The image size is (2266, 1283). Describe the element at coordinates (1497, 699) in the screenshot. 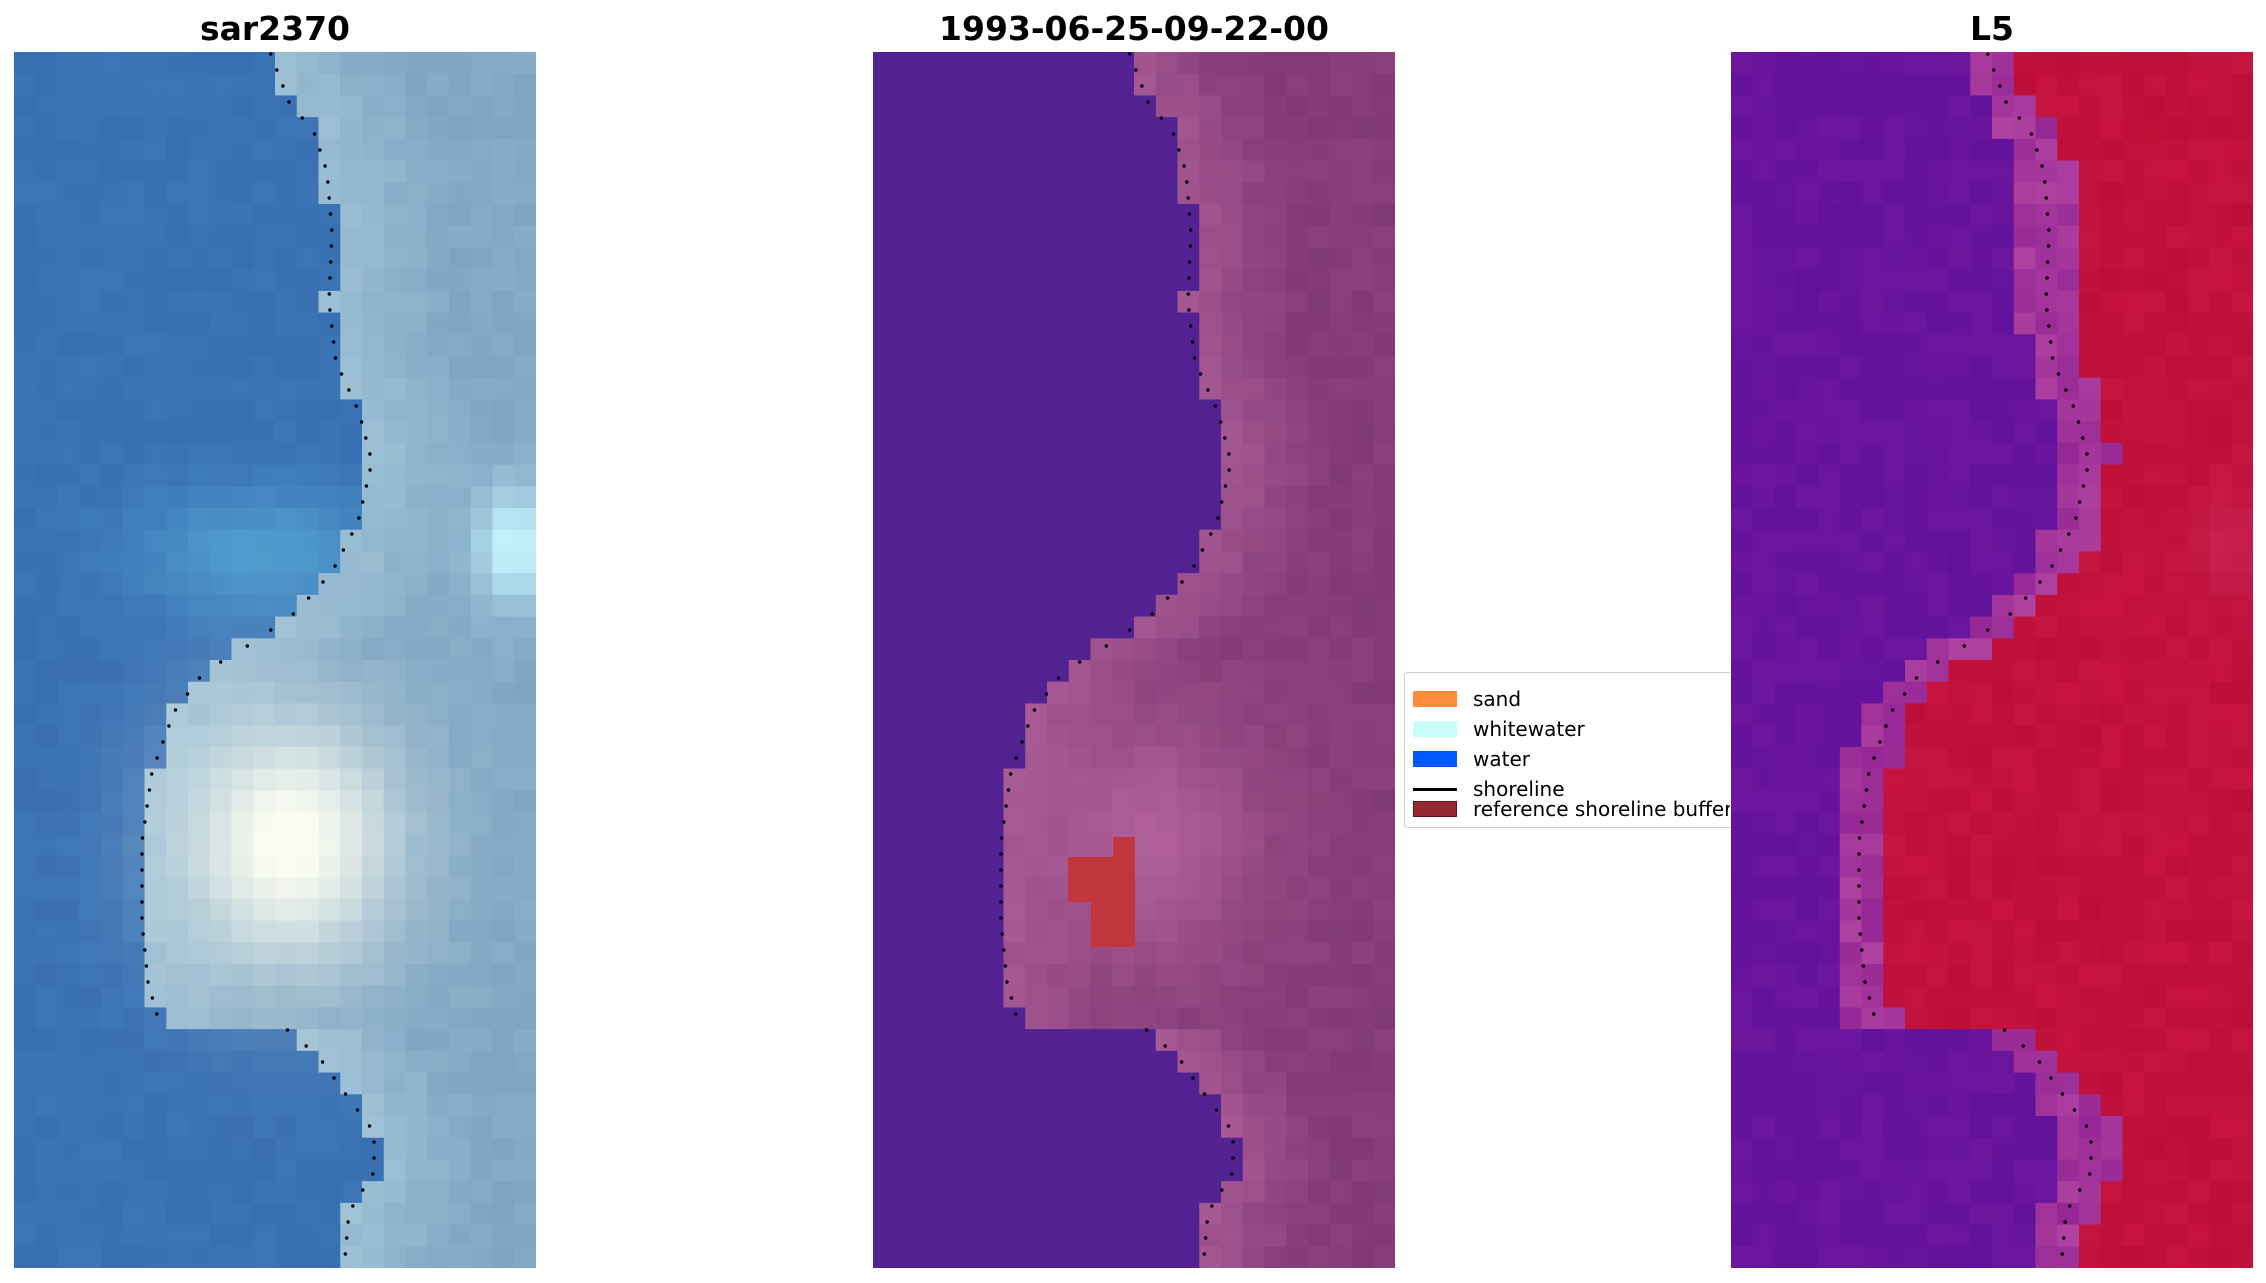

I see `legend-label-sand: sand` at that location.